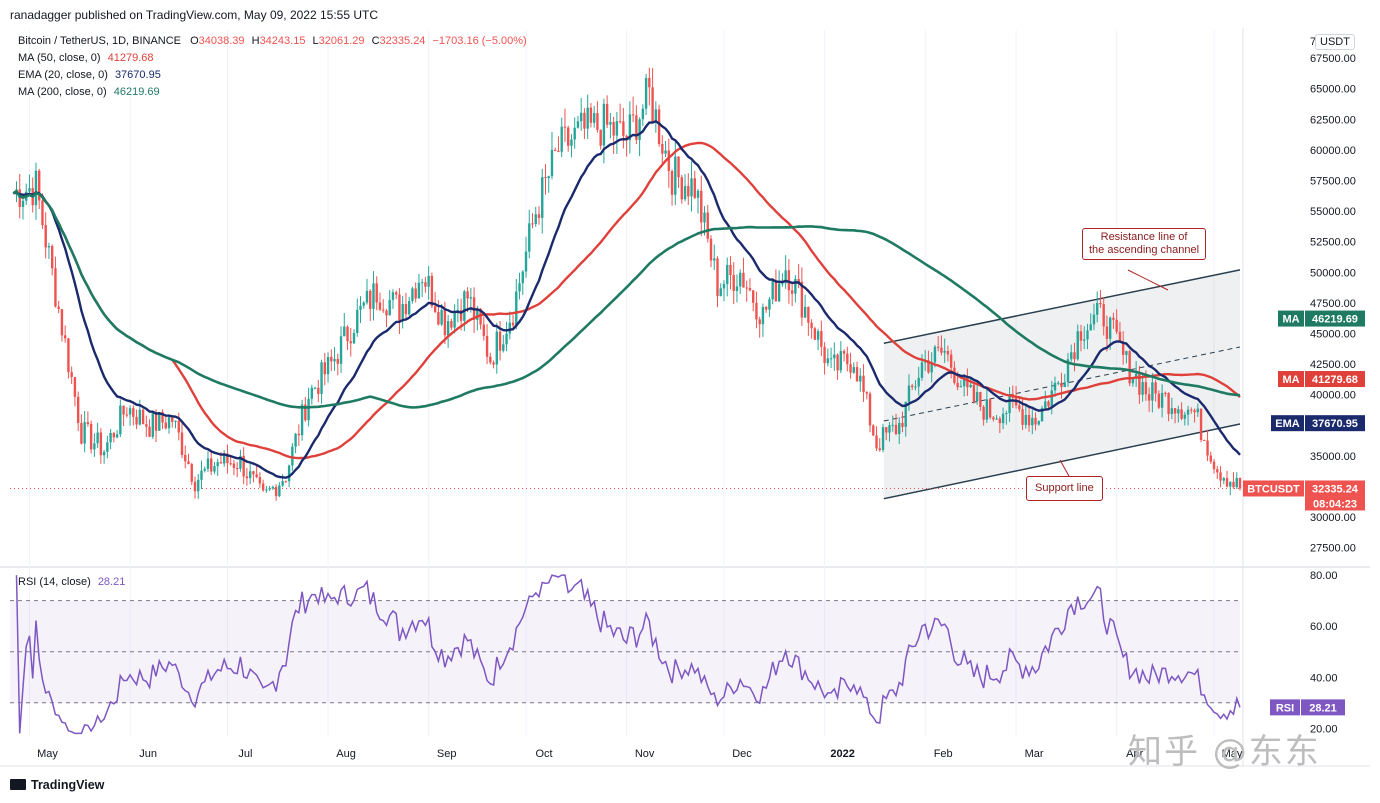  Describe the element at coordinates (1324, 678) in the screenshot. I see `rsi-tick: 40.00` at that location.